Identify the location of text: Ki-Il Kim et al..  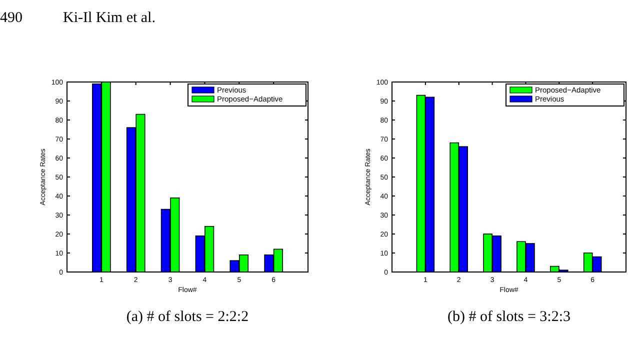
(109, 18).